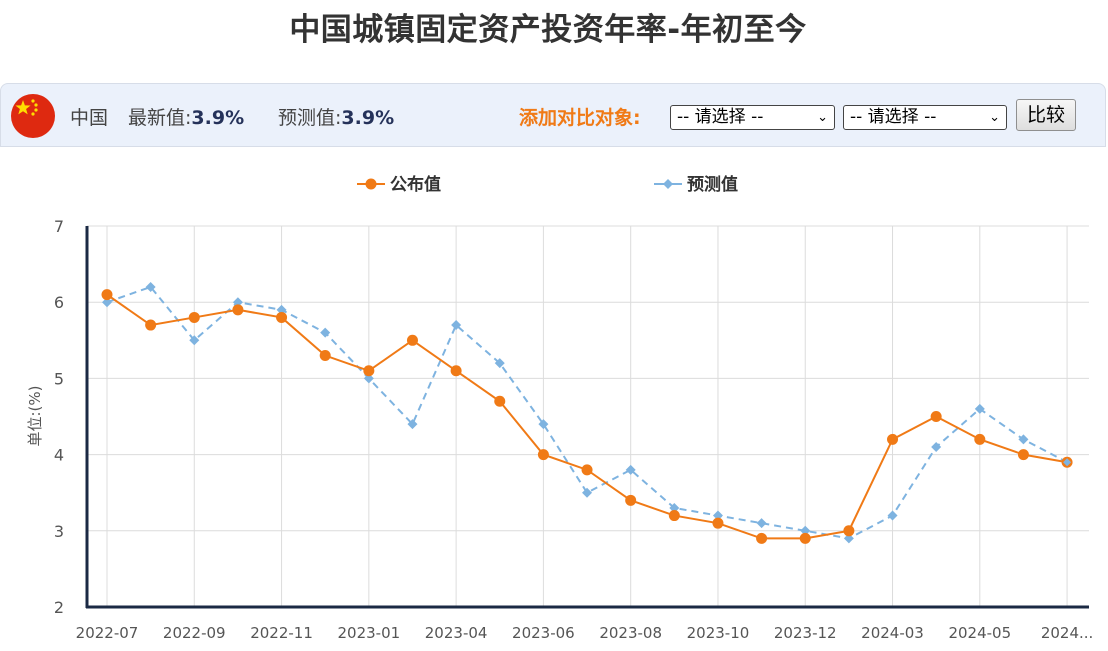 The width and height of the screenshot is (1108, 651). I want to click on forecast-value: 3.9%, so click(368, 118).